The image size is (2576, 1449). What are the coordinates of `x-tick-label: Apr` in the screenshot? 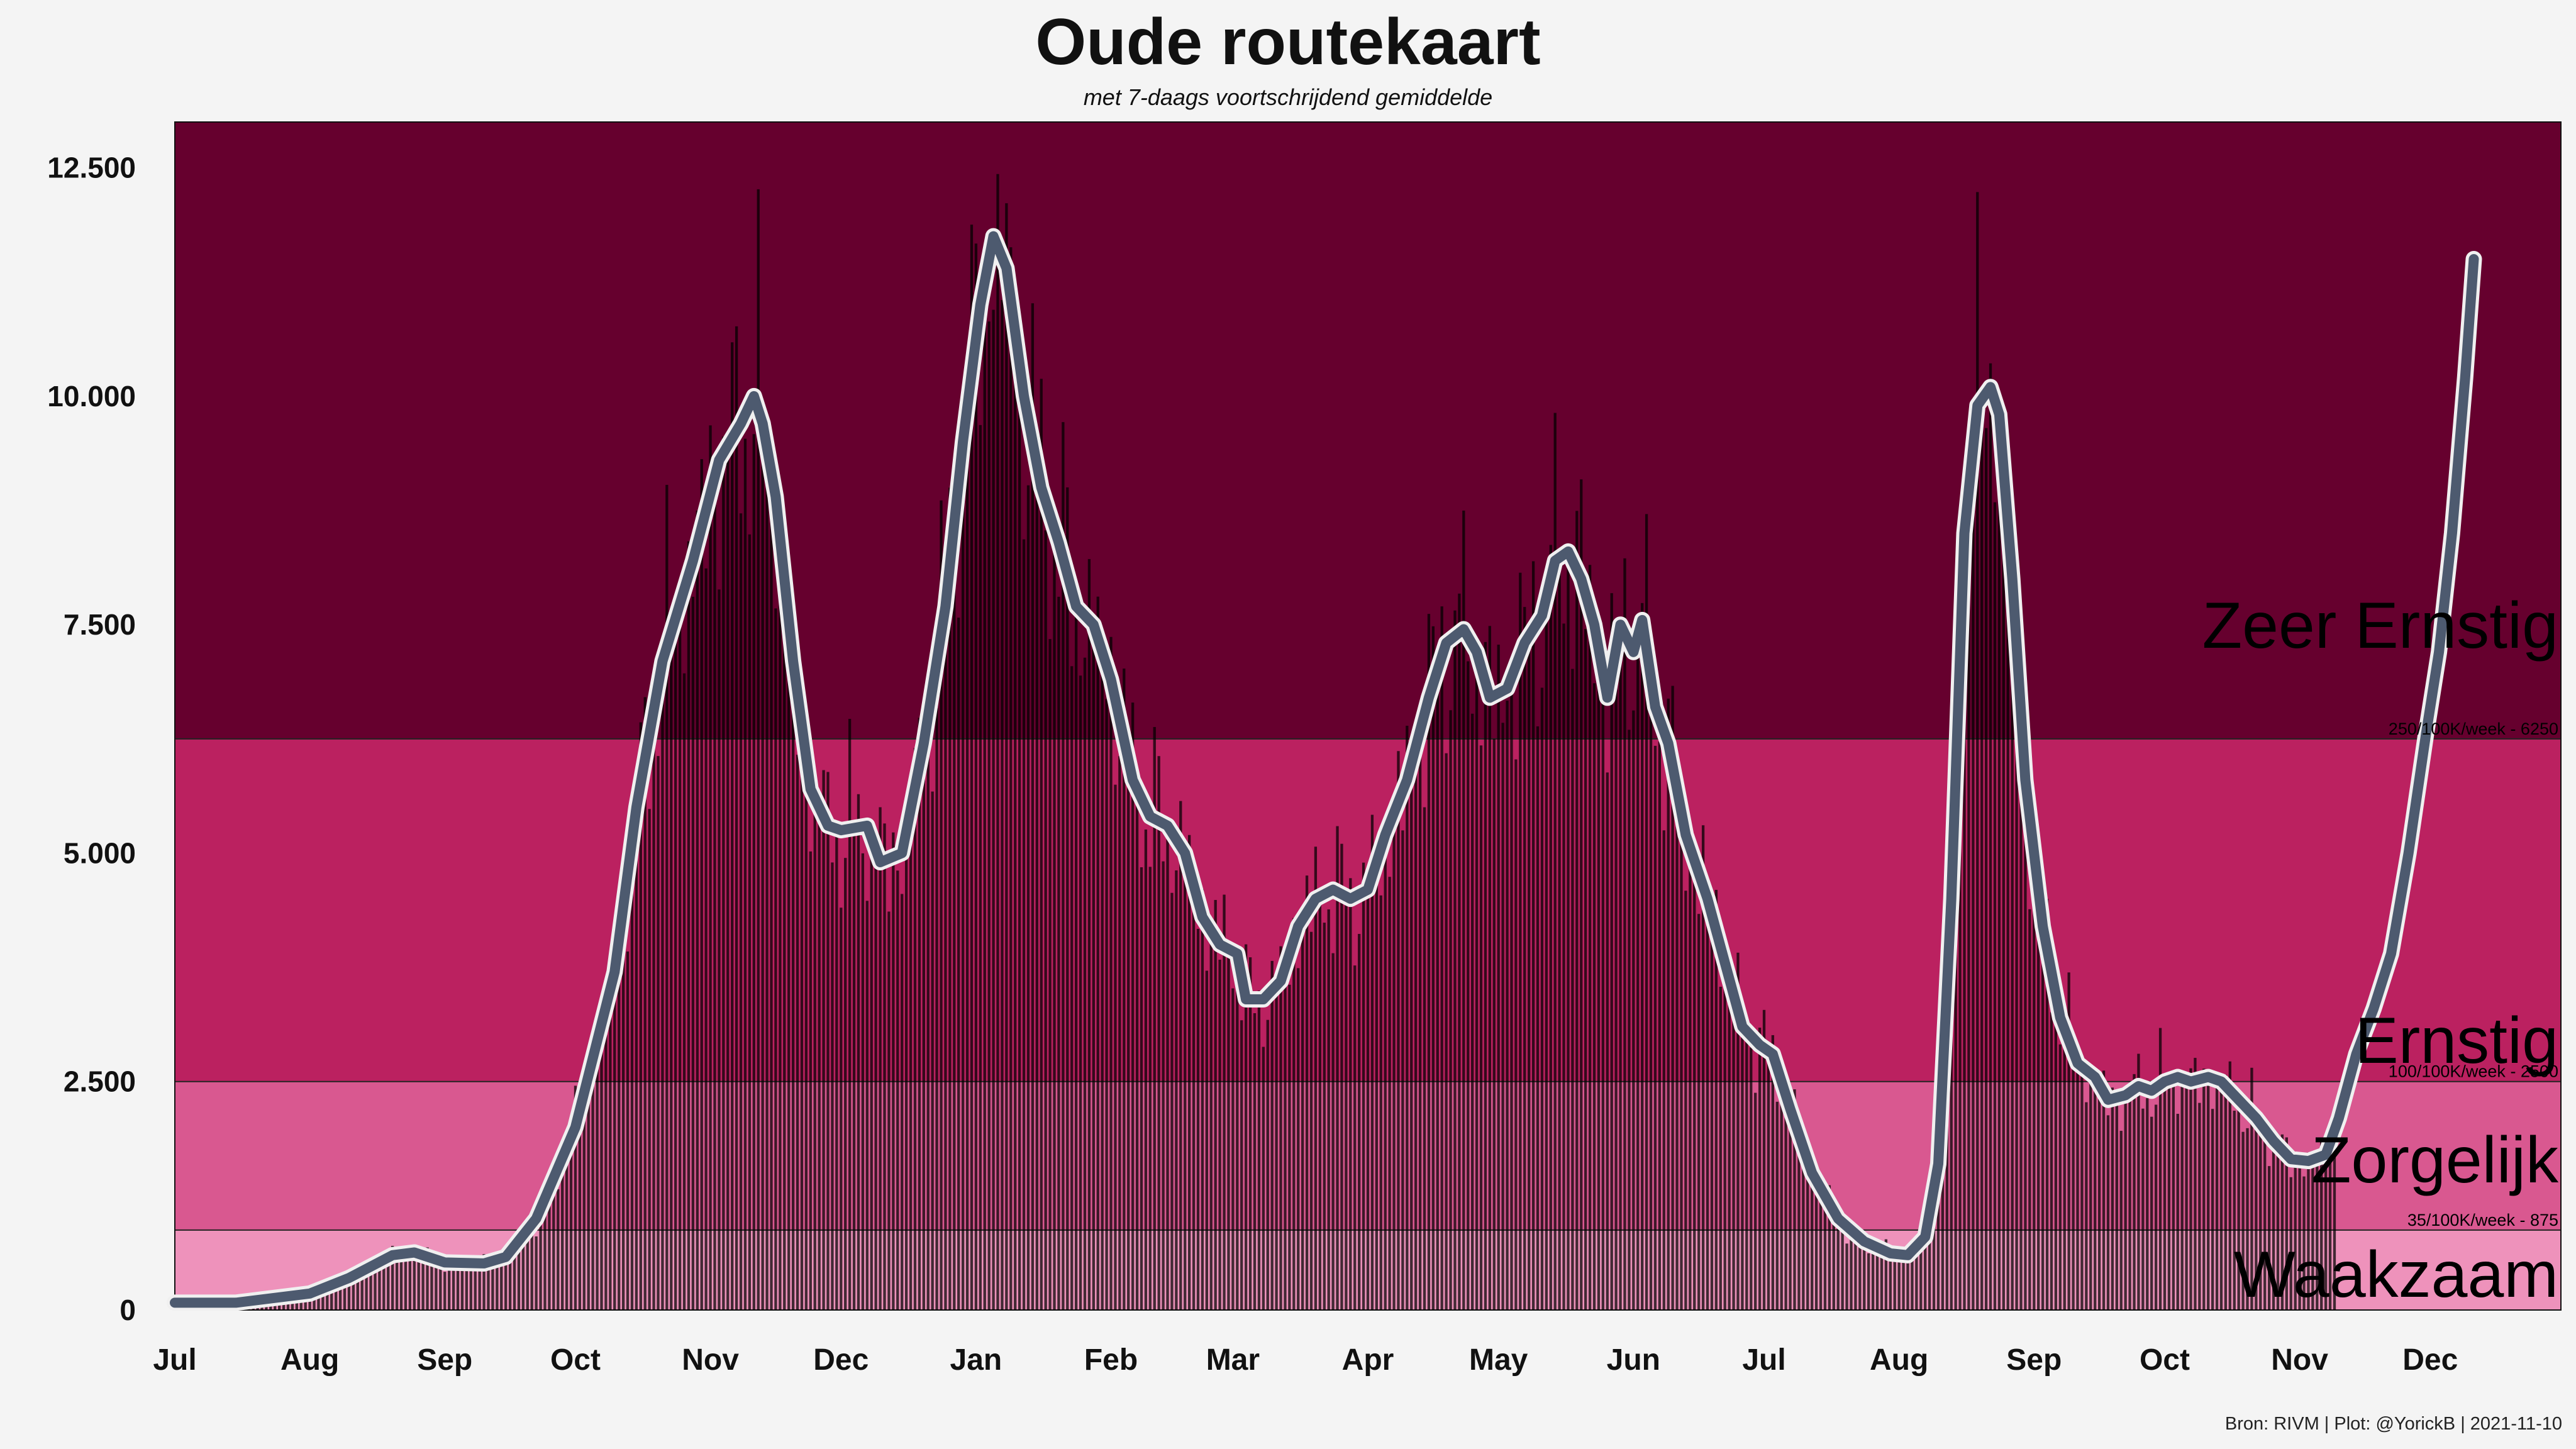 It's located at (1368, 1360).